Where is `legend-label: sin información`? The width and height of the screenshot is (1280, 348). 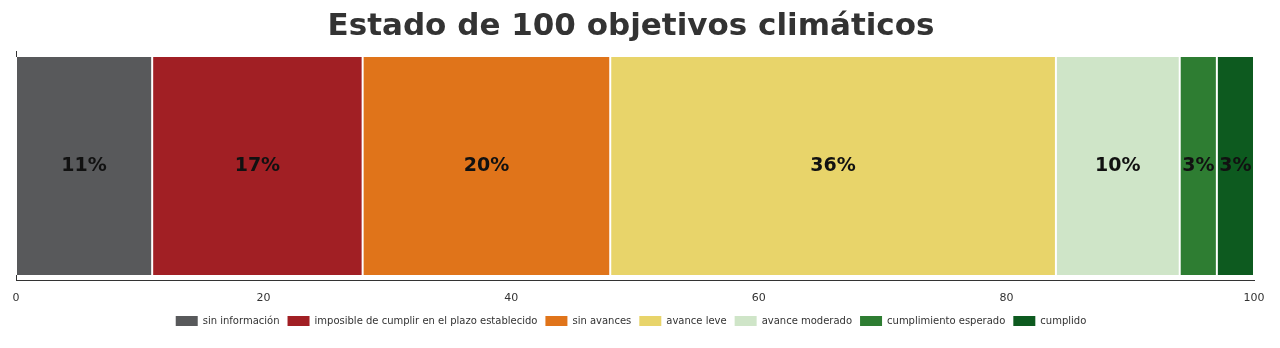 legend-label: sin información is located at coordinates (241, 320).